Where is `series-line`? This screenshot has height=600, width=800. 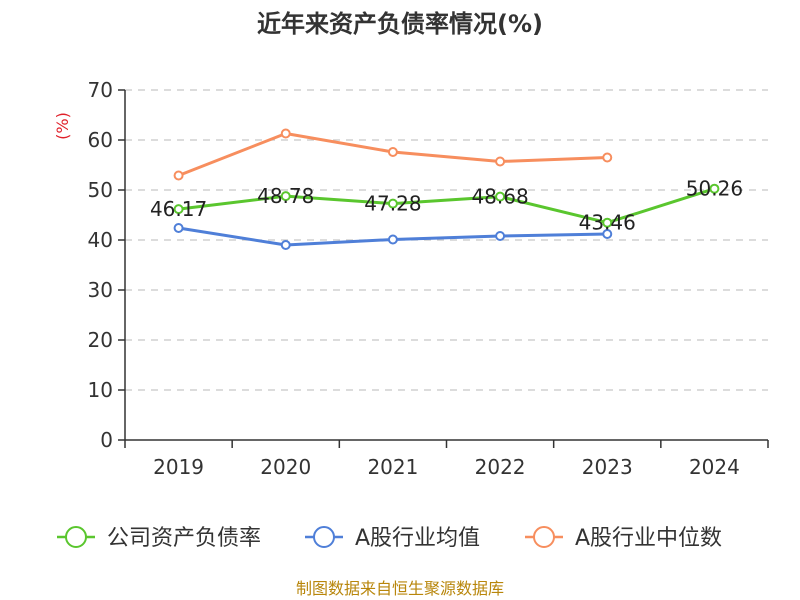
series-line is located at coordinates (446, 206).